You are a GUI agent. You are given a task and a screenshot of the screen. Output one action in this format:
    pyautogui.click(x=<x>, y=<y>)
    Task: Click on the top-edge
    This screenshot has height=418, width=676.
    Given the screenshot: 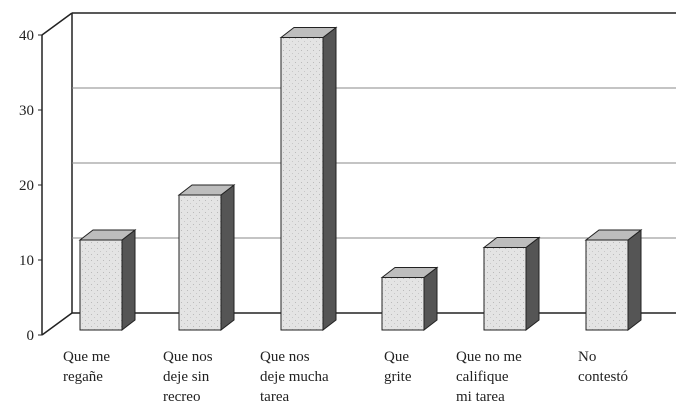 What is the action you would take?
    pyautogui.click(x=57, y=24)
    